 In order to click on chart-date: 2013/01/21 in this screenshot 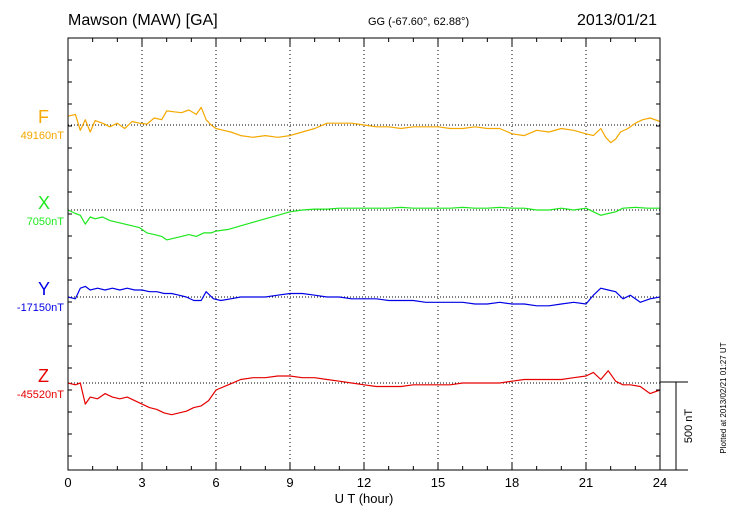, I will do `click(617, 20)`.